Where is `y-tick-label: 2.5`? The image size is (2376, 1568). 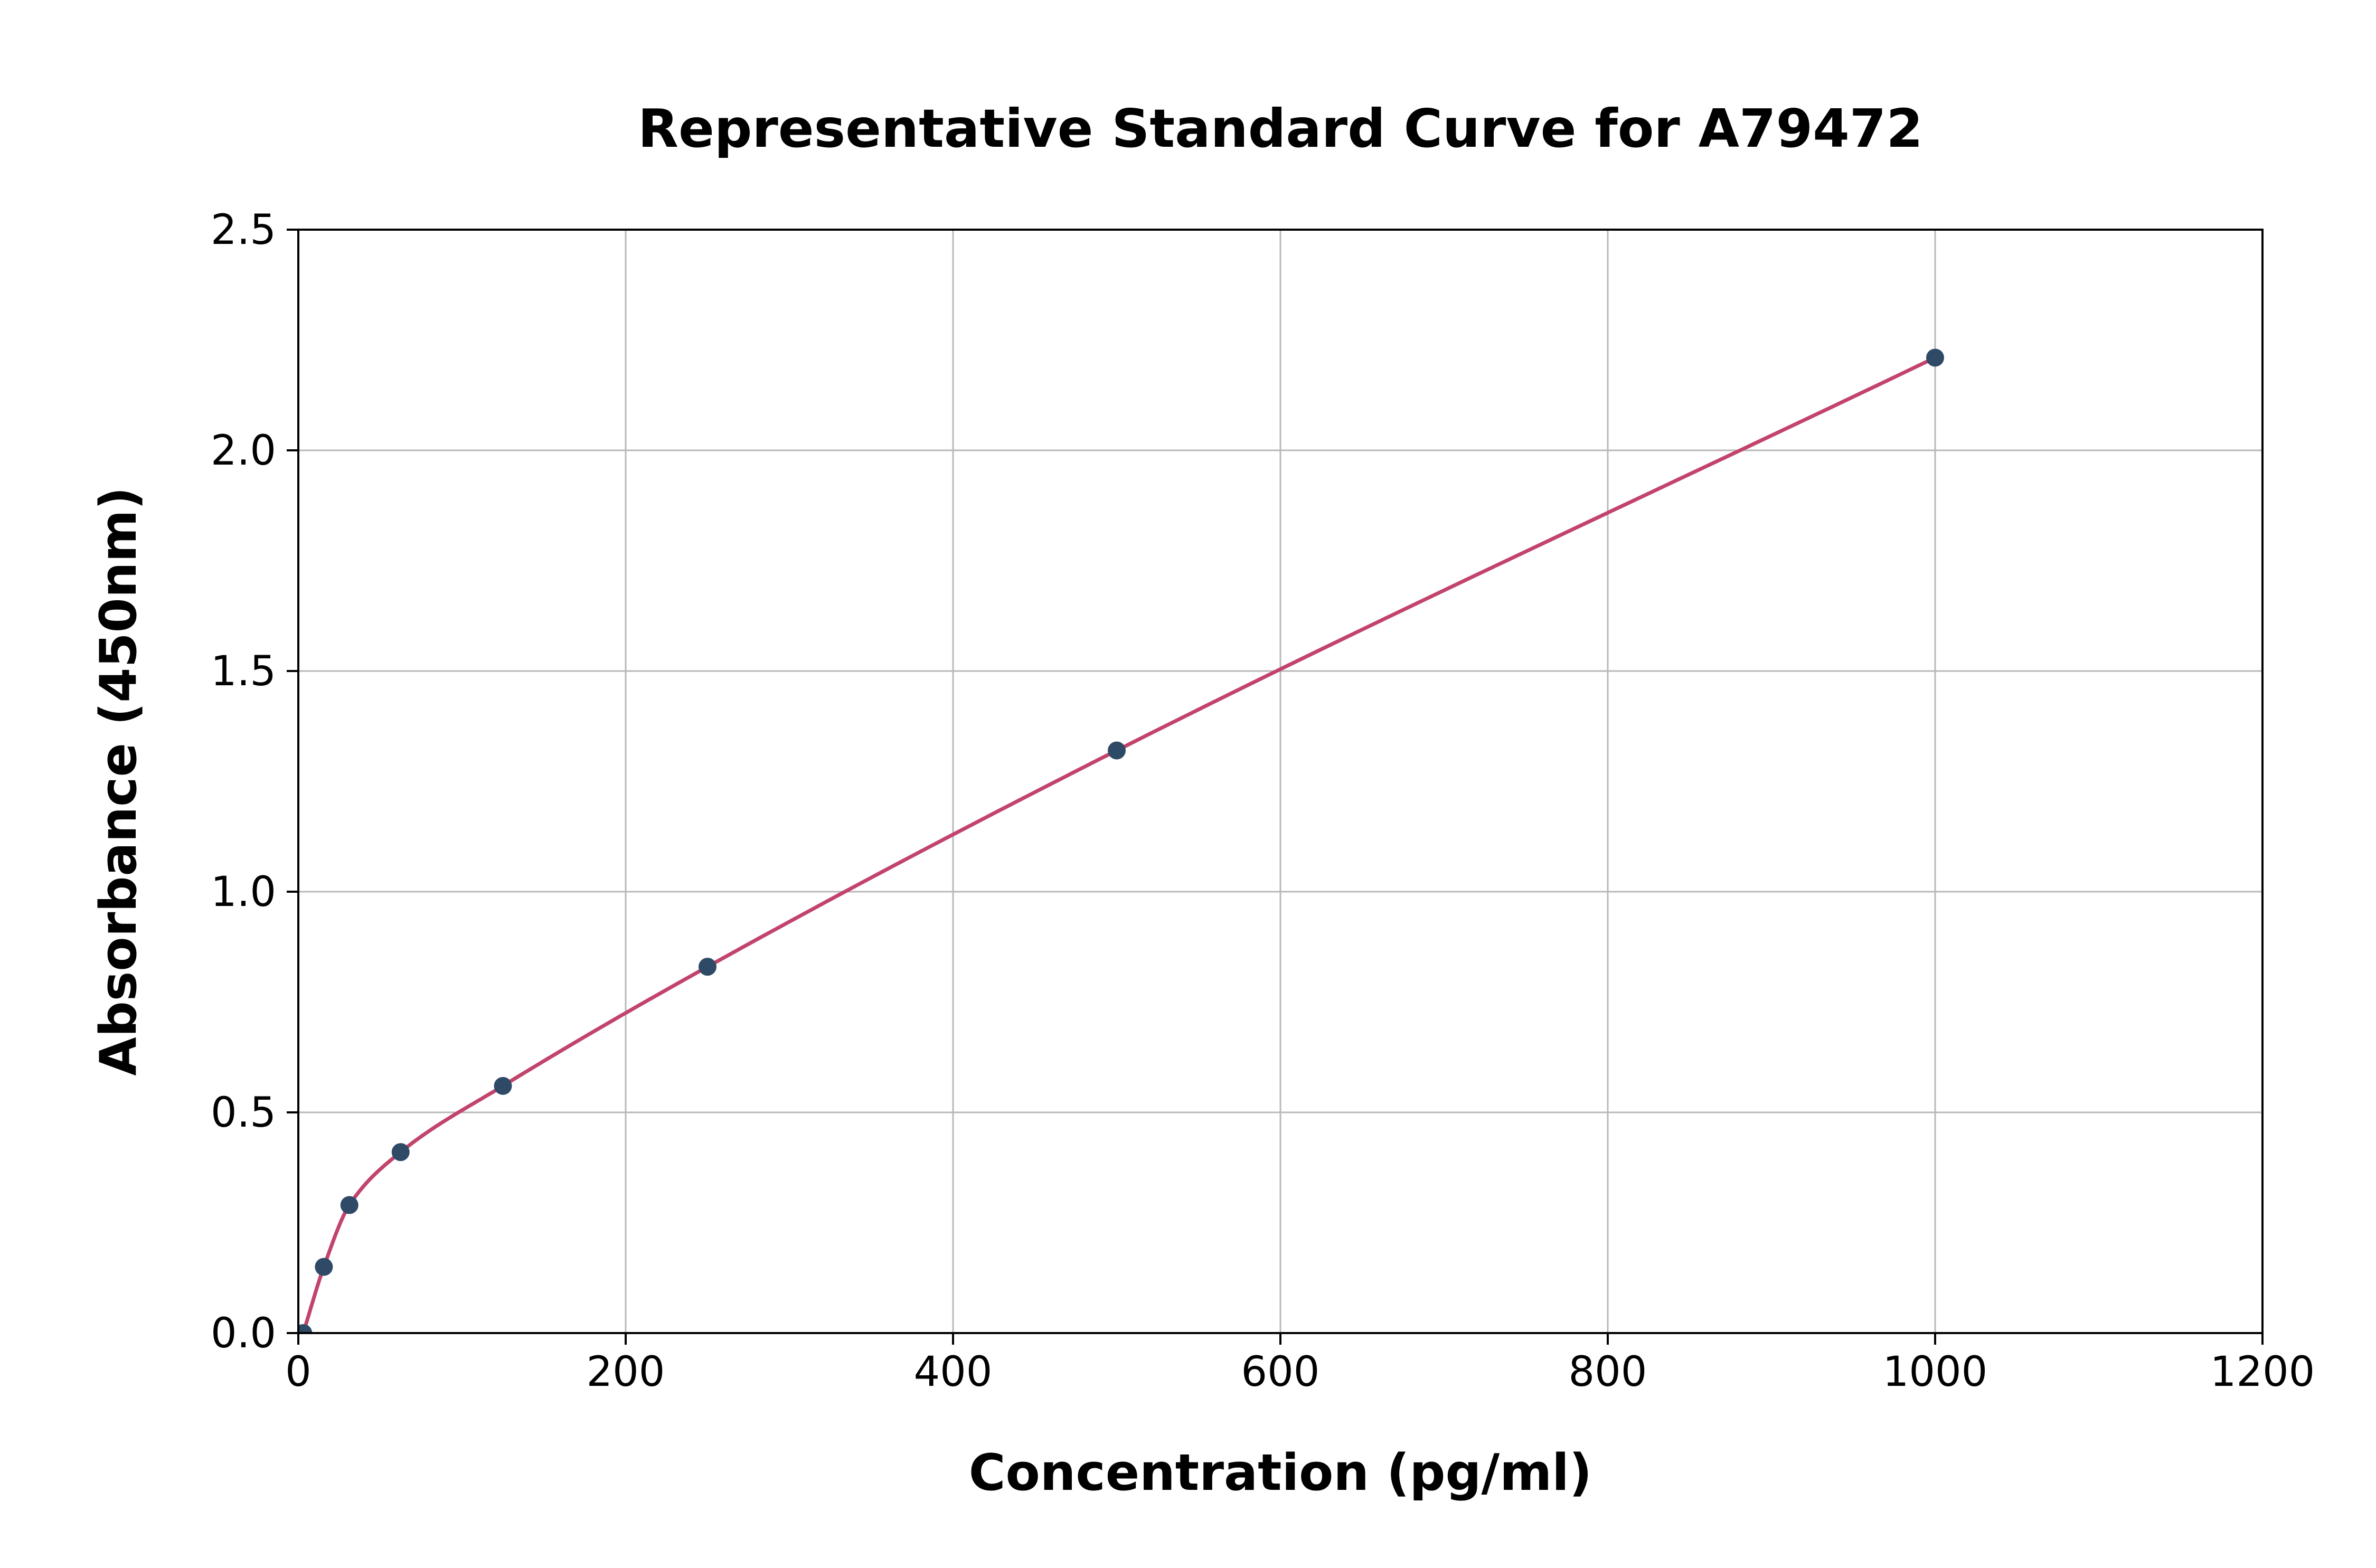
y-tick-label: 2.5 is located at coordinates (244, 230).